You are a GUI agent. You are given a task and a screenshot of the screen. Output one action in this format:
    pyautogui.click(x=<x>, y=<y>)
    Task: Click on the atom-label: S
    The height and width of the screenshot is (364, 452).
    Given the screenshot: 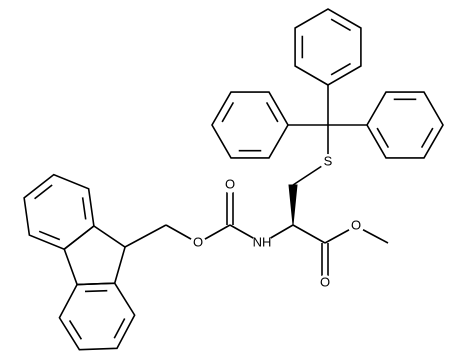 What is the action you would take?
    pyautogui.click(x=328, y=160)
    